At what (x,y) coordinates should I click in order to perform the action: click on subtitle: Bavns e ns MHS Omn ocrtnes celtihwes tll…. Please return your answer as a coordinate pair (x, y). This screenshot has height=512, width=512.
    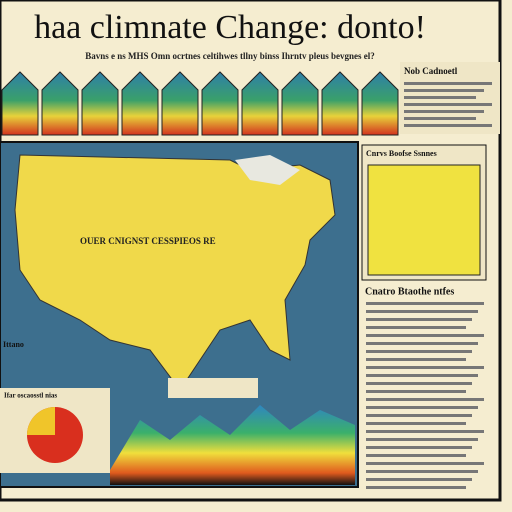
    Looking at the image, I should click on (230, 56).